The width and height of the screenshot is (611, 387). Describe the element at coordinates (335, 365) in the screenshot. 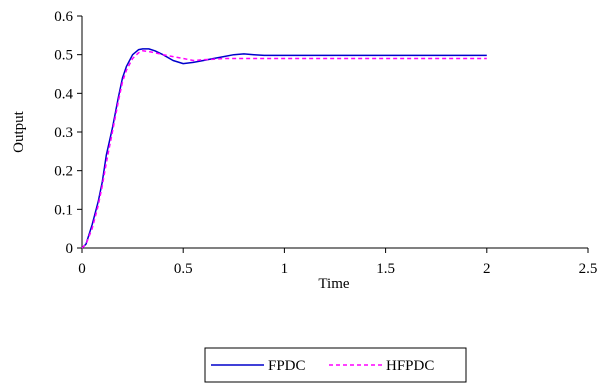

I see `legend: FPDC HFPDC` at that location.